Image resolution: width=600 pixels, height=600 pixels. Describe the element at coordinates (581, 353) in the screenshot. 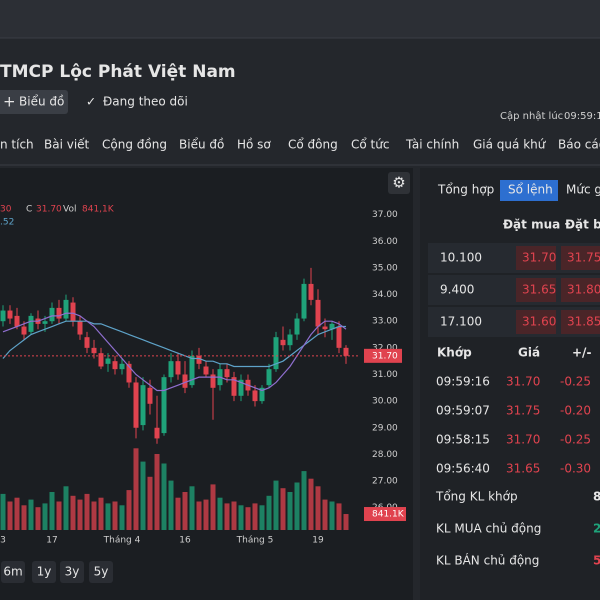

I see `trade-header: +/-` at that location.